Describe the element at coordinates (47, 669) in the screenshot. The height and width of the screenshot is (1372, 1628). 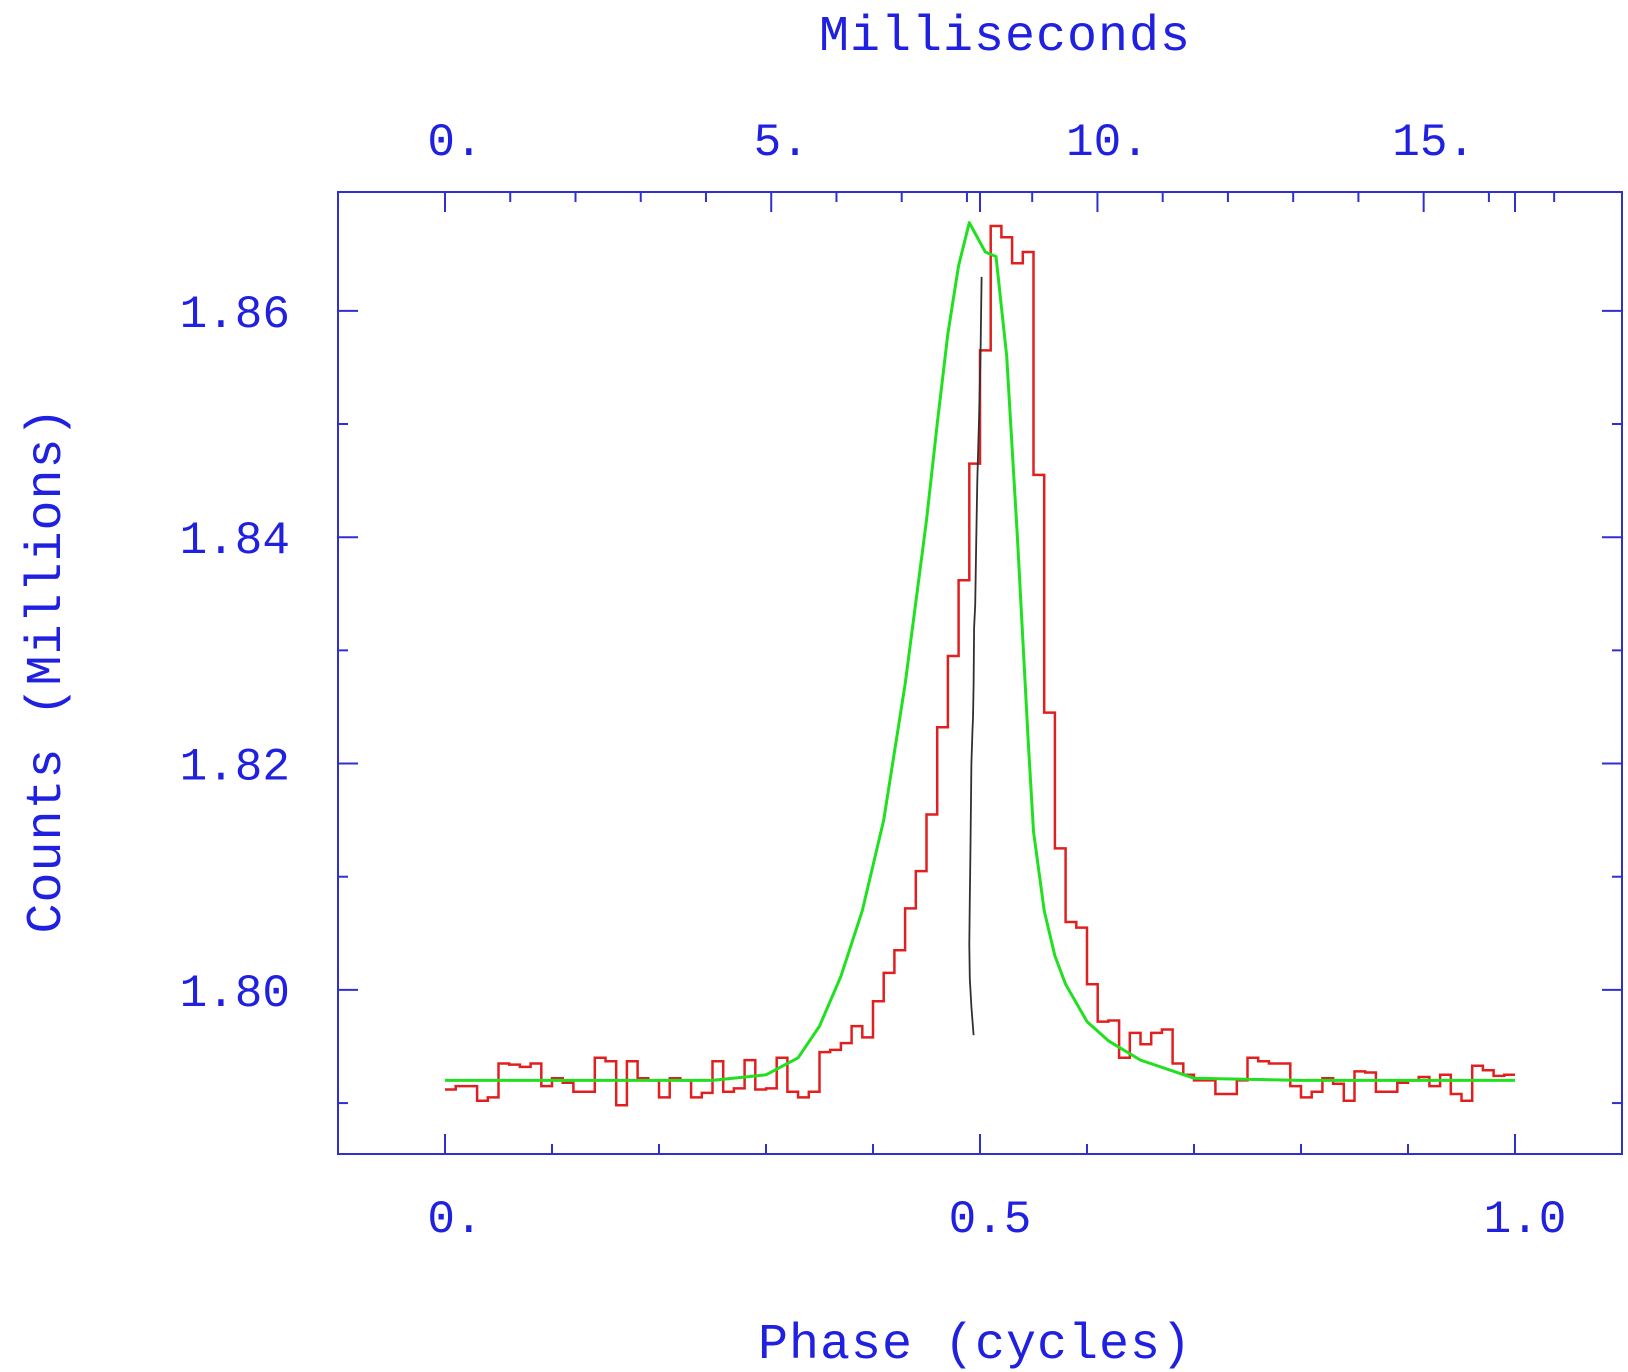
I see `y-axis-label: Counts (Millions)` at that location.